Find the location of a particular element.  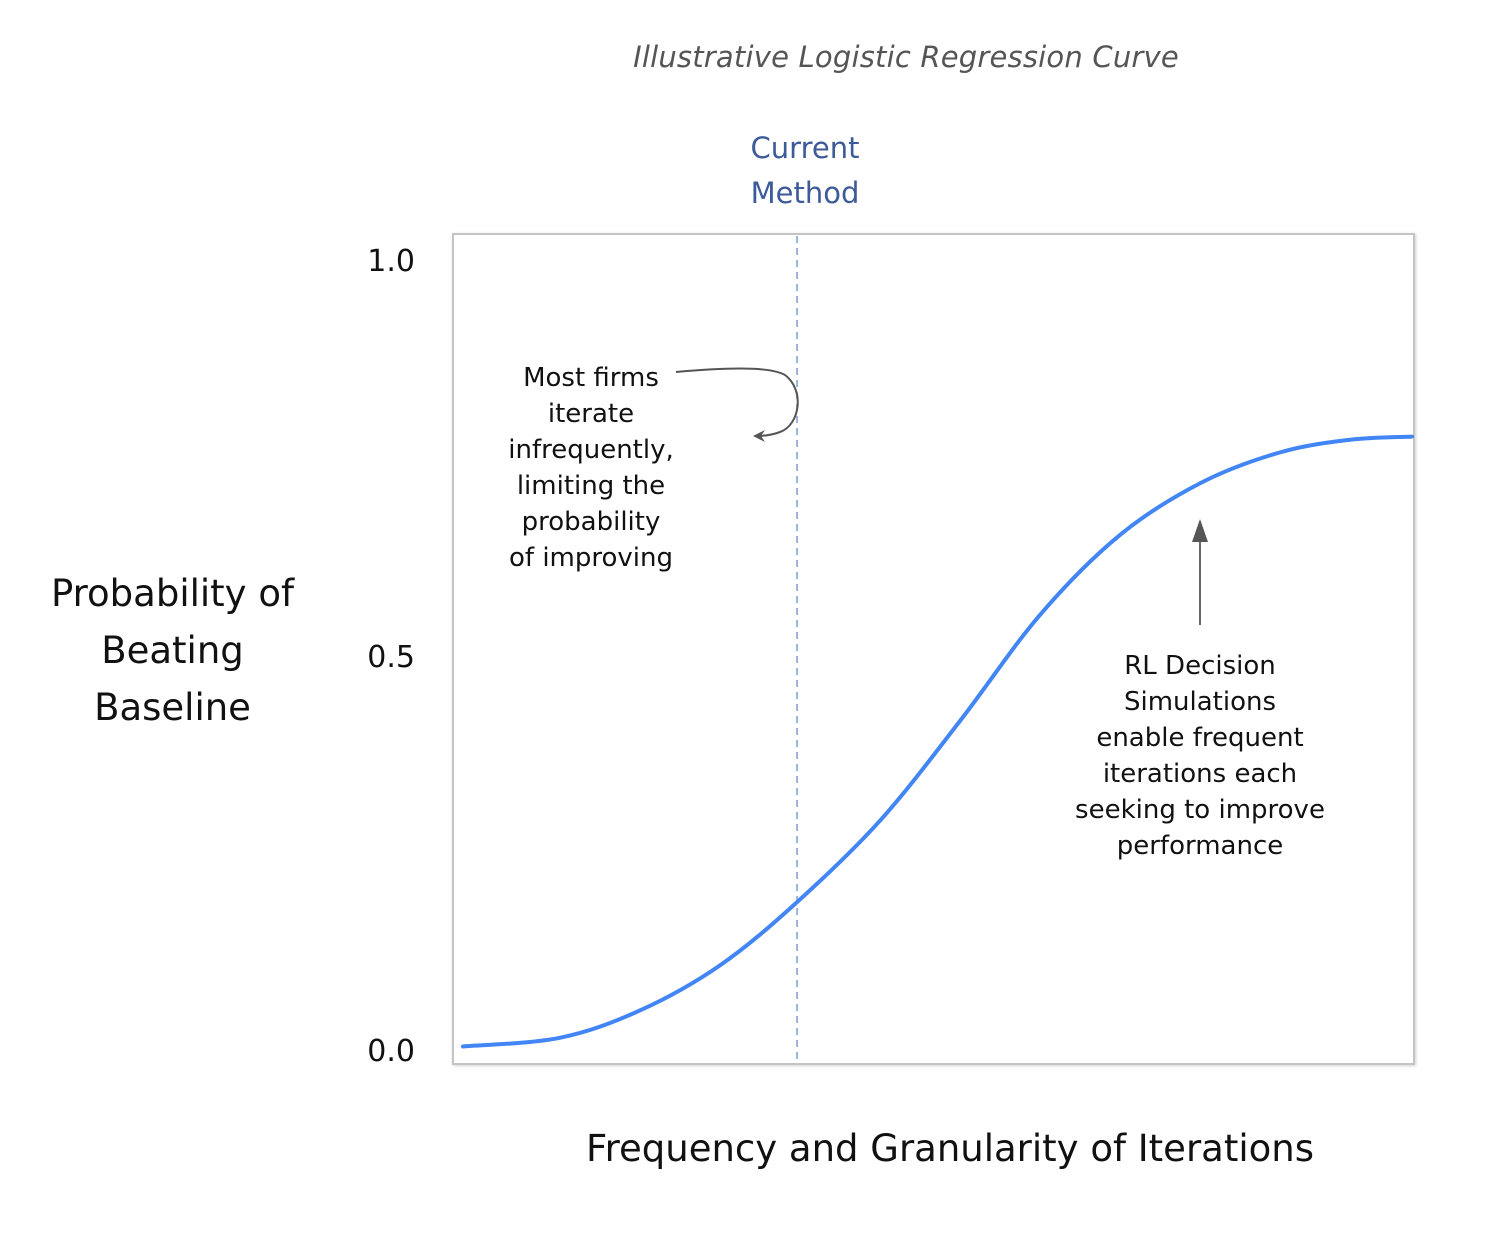

annotation-right-line: iterations each is located at coordinates (1200, 774).